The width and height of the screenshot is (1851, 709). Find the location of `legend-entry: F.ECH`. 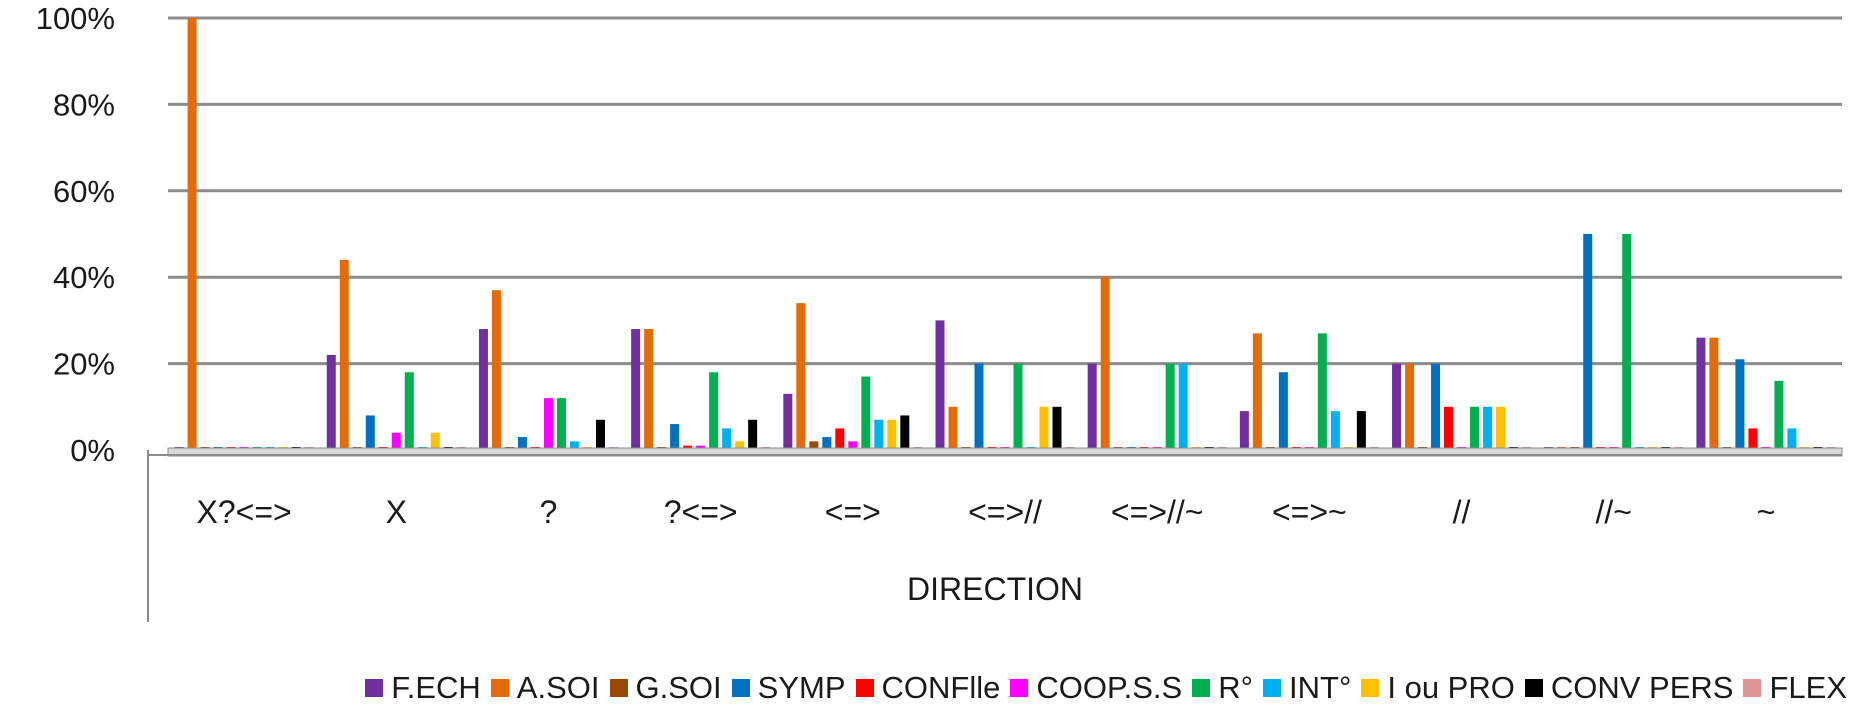

legend-entry: F.ECH is located at coordinates (423, 688).